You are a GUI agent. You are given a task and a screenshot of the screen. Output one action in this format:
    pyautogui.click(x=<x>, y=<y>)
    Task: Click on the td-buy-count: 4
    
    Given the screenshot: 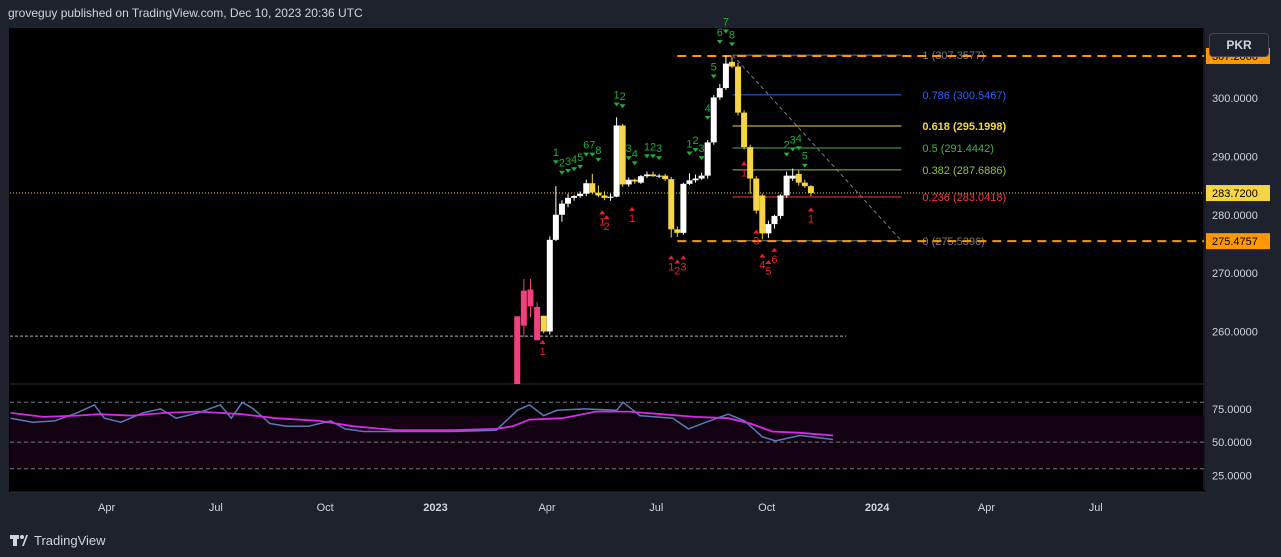 What is the action you would take?
    pyautogui.click(x=762, y=266)
    